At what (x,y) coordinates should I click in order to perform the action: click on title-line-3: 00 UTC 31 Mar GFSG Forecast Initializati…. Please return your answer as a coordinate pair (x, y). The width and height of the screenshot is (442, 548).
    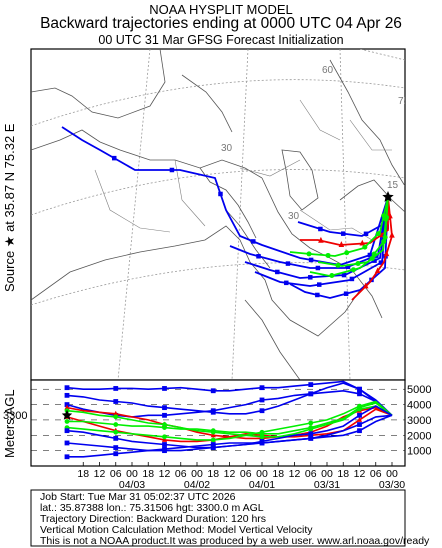
    Looking at the image, I should click on (221, 40).